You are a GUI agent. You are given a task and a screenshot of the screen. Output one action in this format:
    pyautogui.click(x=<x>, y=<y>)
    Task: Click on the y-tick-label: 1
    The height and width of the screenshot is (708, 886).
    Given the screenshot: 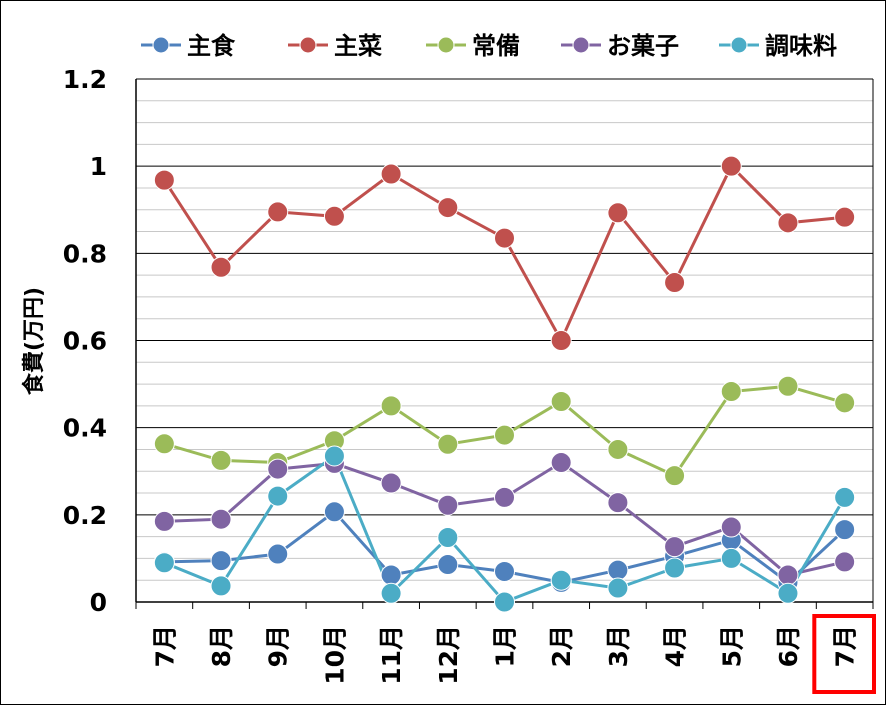 What is the action you would take?
    pyautogui.click(x=98, y=166)
    